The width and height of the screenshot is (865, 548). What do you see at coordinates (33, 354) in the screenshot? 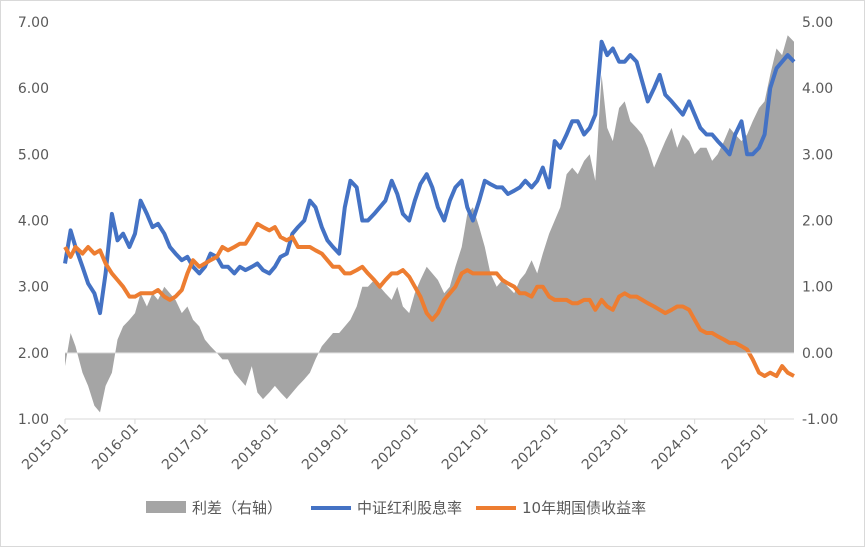
I see `y-left-tick-label: 2.00` at bounding box center [33, 354].